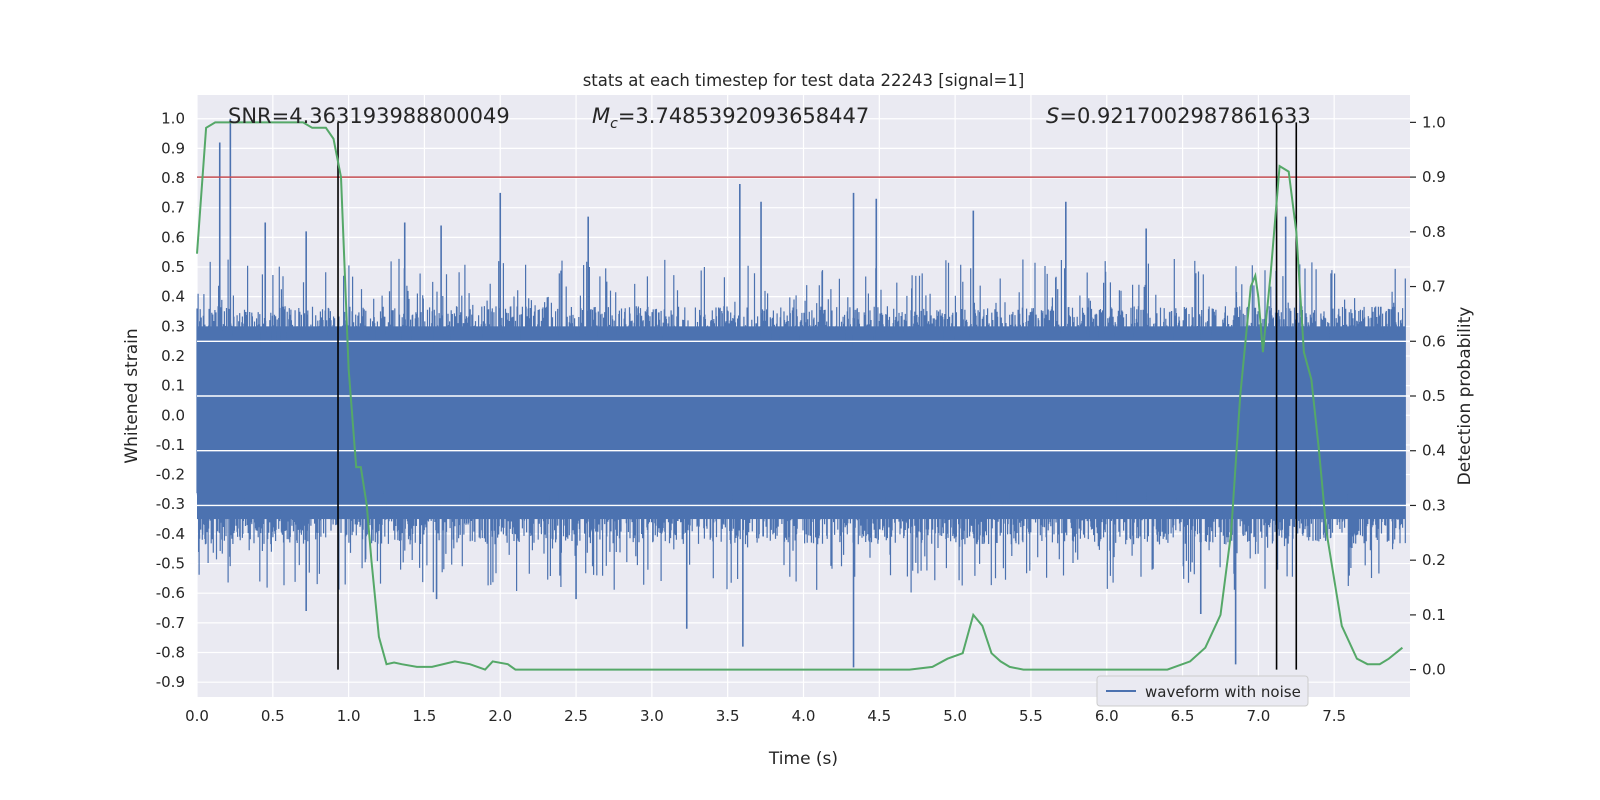 This screenshot has height=800, width=1600. What do you see at coordinates (173, 386) in the screenshot?
I see `y-tick-label: 0.1` at bounding box center [173, 386].